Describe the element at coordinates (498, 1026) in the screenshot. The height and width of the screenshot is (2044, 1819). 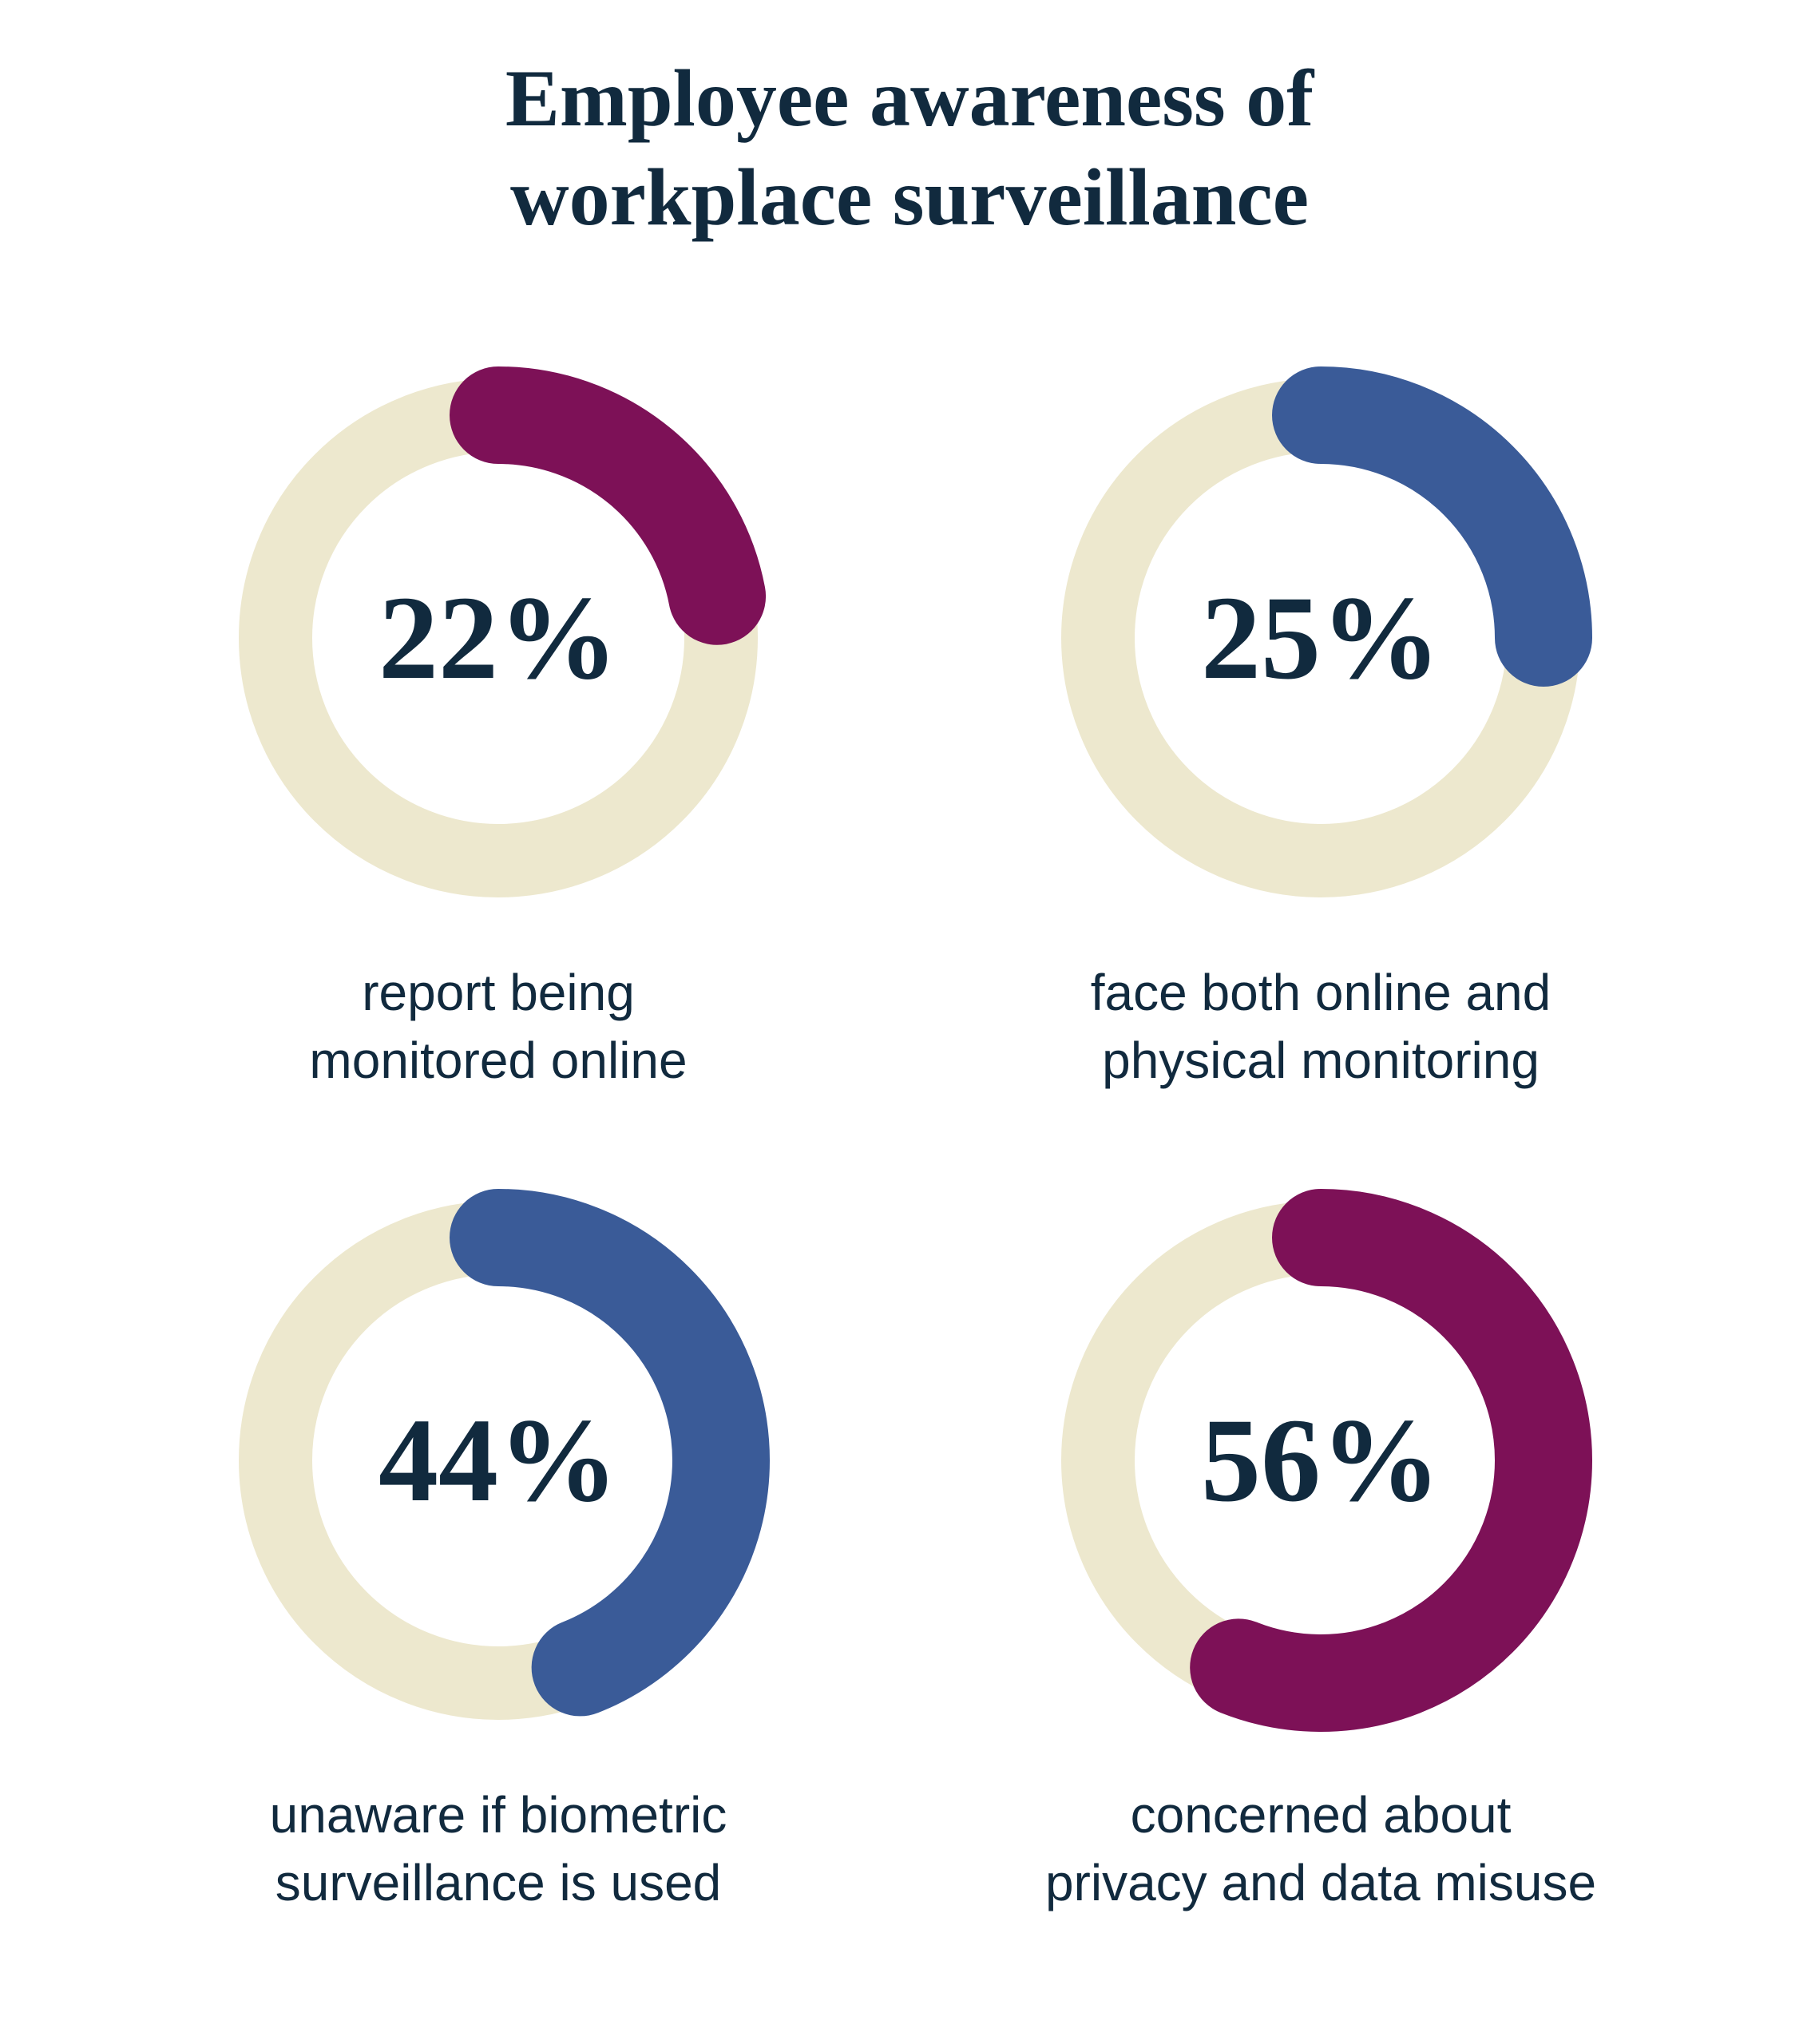
I see `stat-caption: report being monitored online` at that location.